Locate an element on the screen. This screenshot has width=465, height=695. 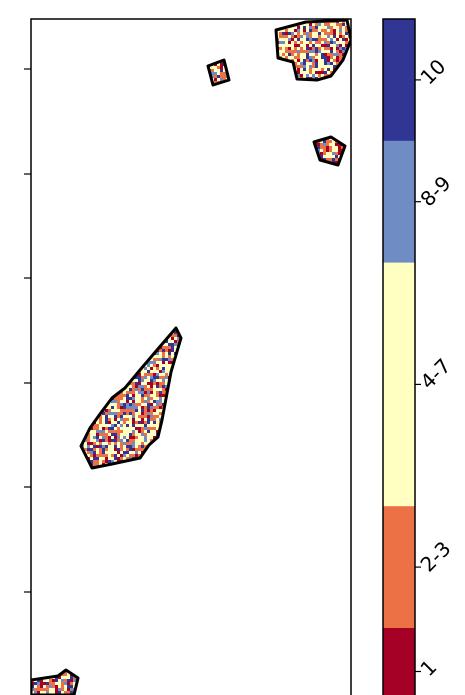
parcel-top-right-large is located at coordinates (312, 50).